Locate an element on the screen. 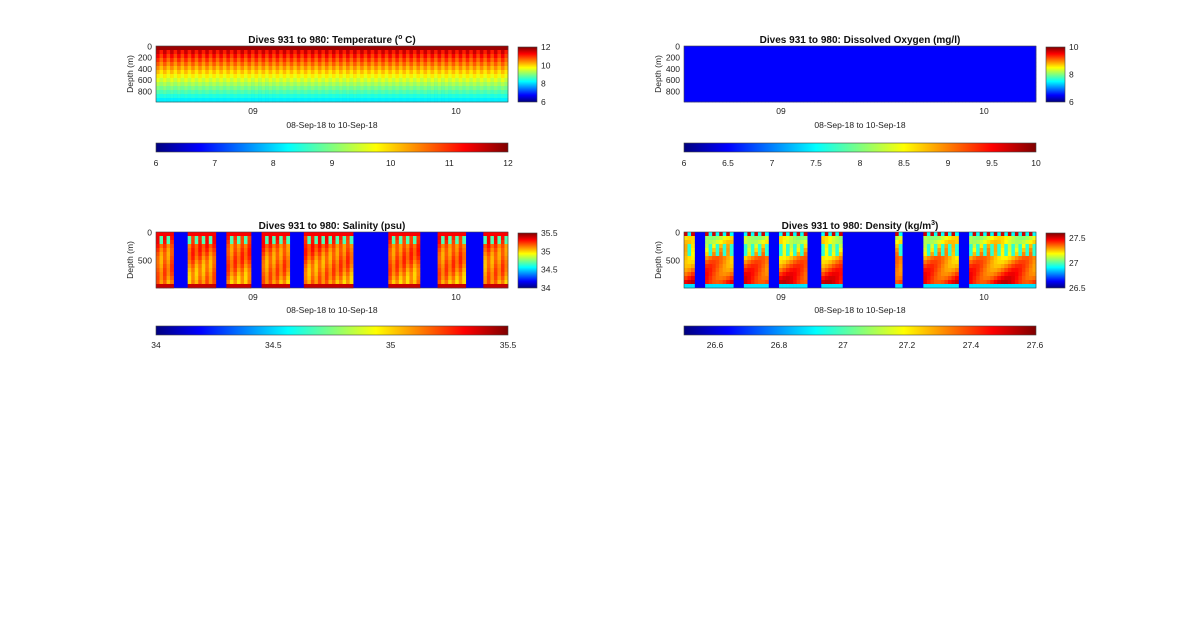 The height and width of the screenshot is (621, 1200). hcolorbar-tick-label: 8.5 is located at coordinates (904, 163).